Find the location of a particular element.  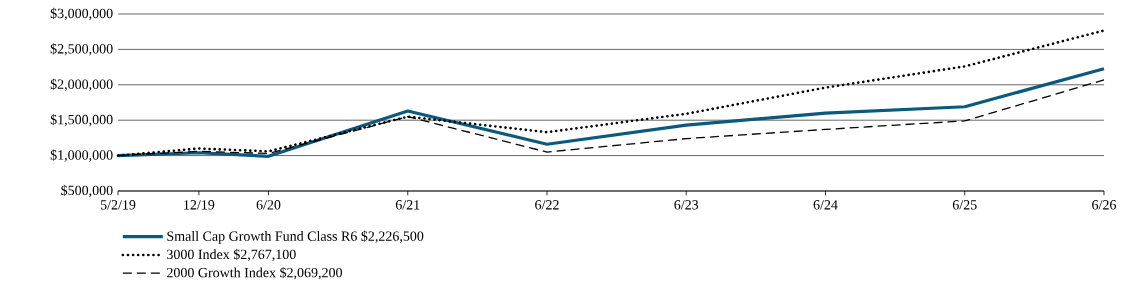

x-tick-label: 6/23 is located at coordinates (686, 205).